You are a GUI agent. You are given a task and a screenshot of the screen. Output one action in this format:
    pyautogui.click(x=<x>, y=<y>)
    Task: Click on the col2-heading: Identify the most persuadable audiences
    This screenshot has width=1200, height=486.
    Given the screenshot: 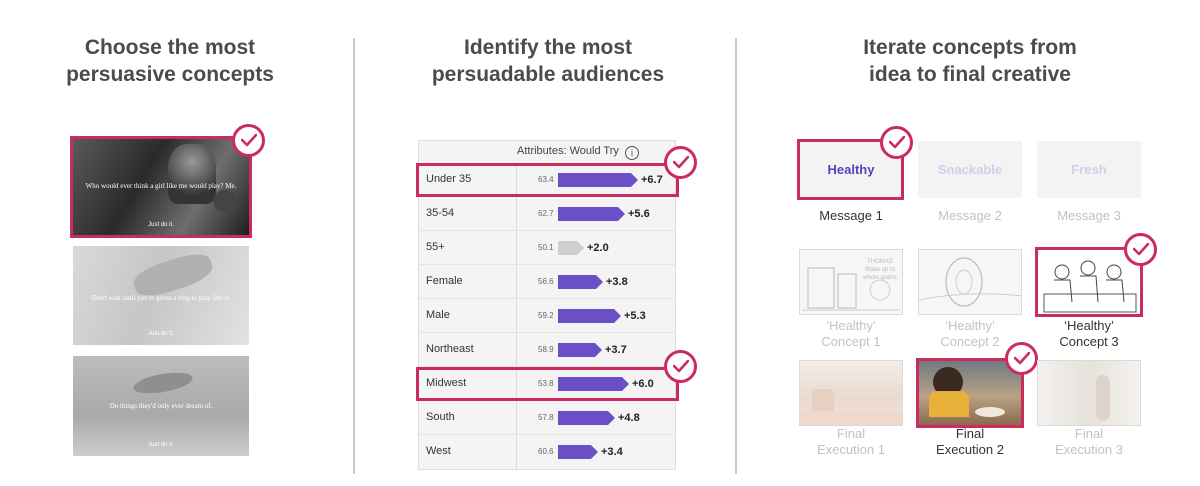 What is the action you would take?
    pyautogui.click(x=548, y=61)
    